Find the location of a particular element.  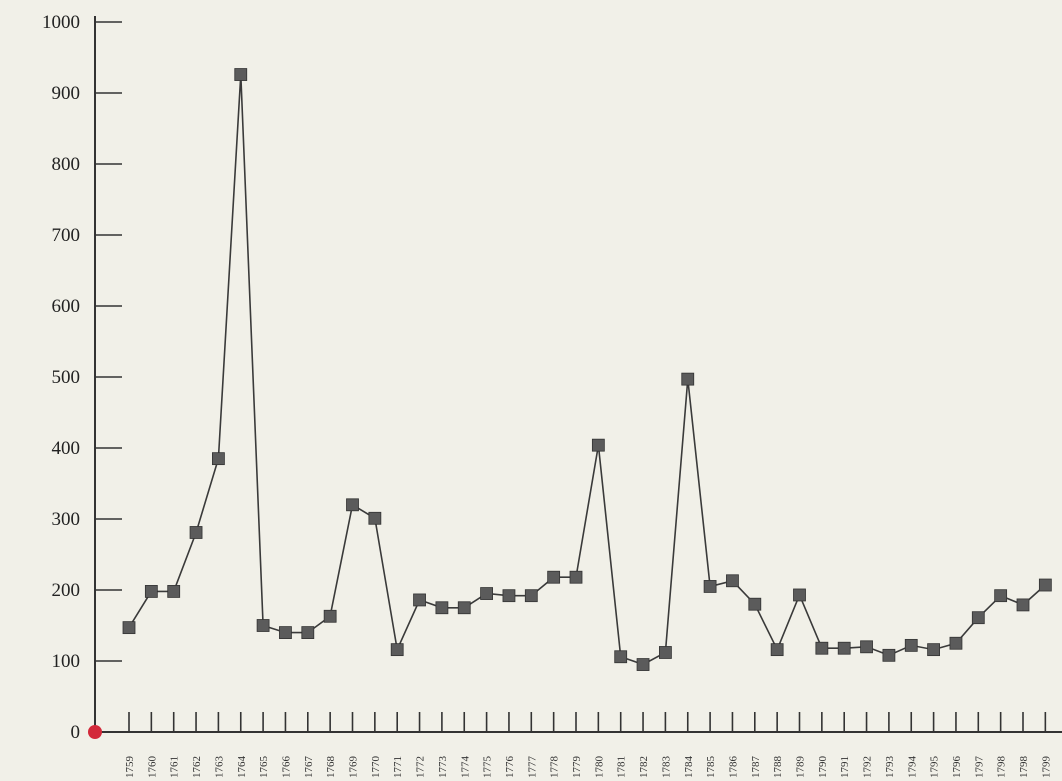

x-tick-label: 1759 is located at coordinates (130, 767).